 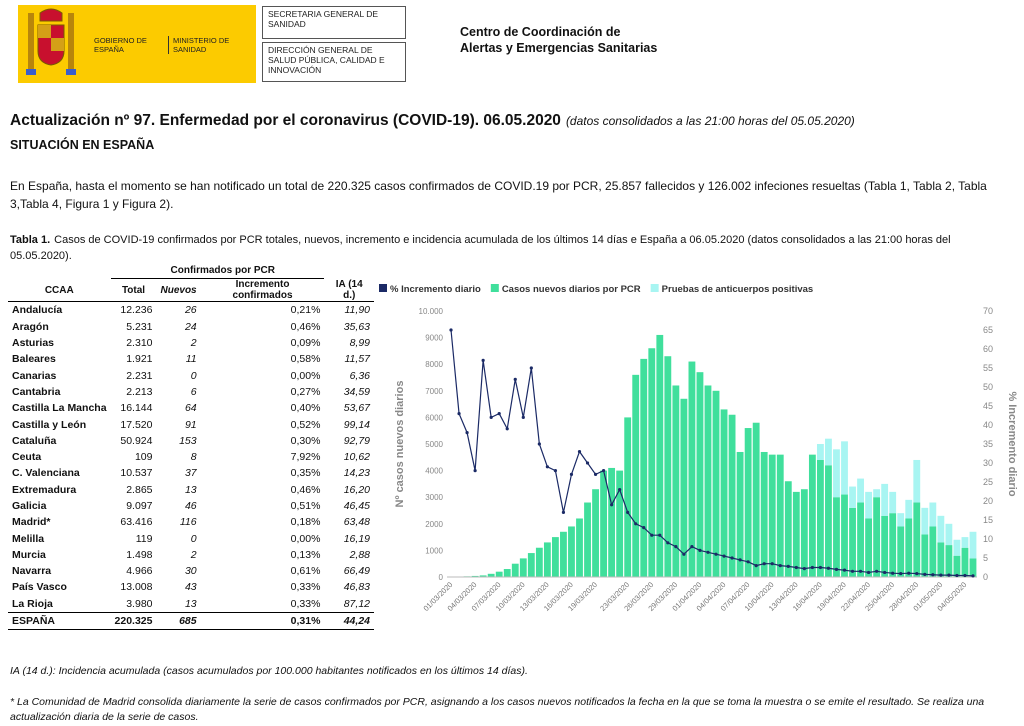 What do you see at coordinates (49, 424) in the screenshot?
I see `table-cell: Castilla y León` at bounding box center [49, 424].